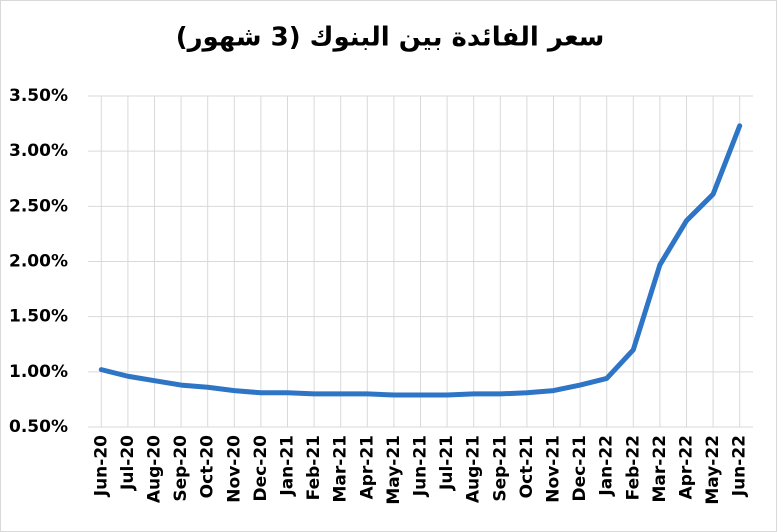  Describe the element at coordinates (341, 469) in the screenshot. I see `x-tick-label: Mar-21` at that location.